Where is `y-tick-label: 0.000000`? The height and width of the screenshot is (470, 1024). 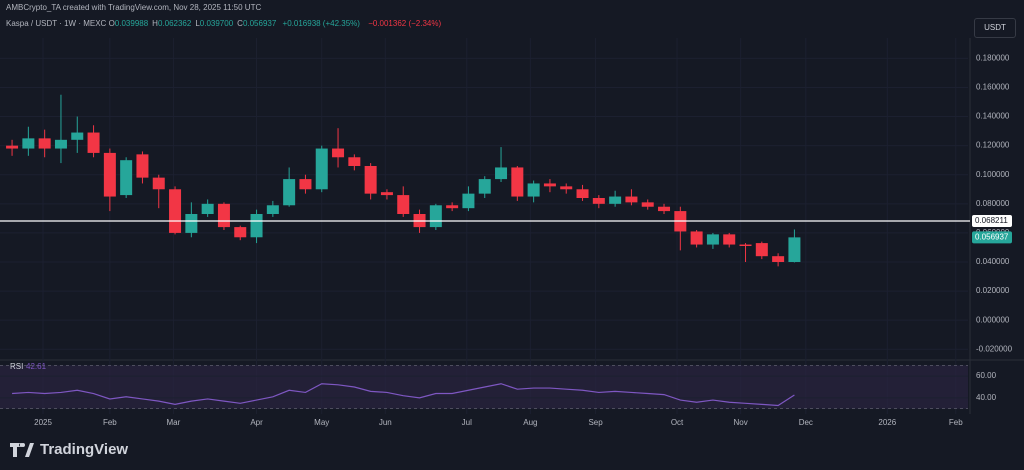
y-tick-label: 0.000000 is located at coordinates (993, 319).